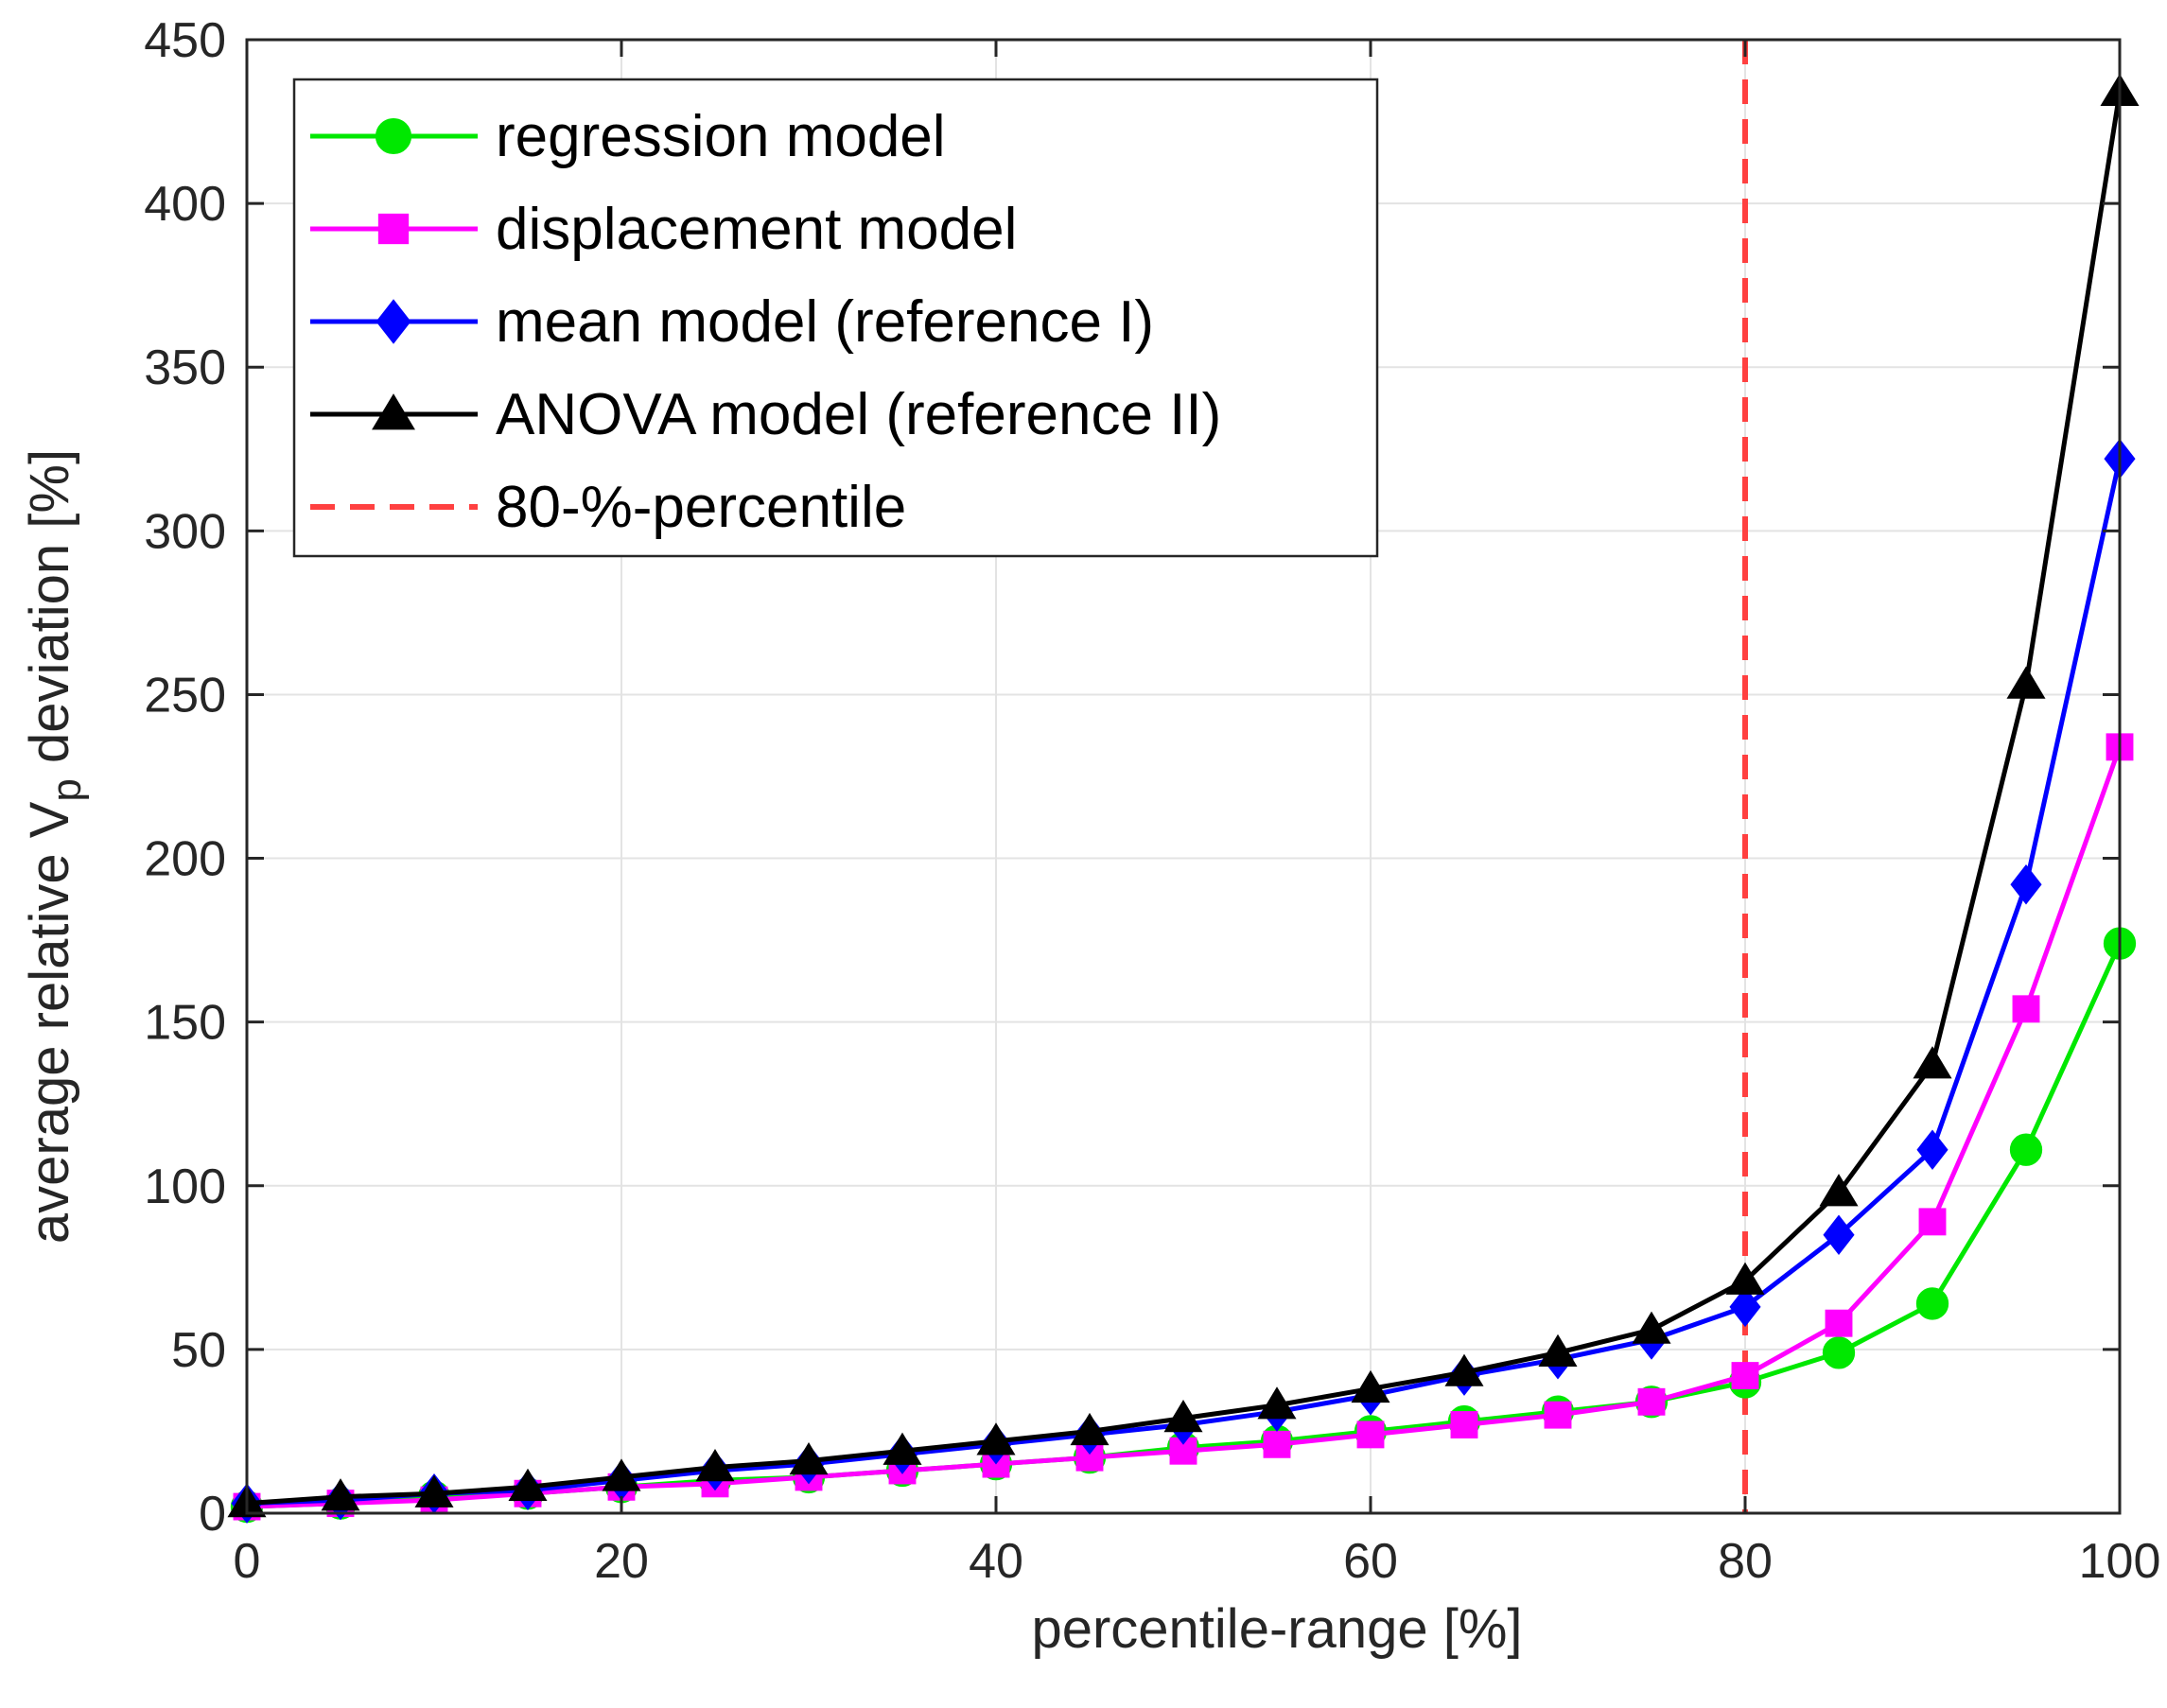  I want to click on y-tick-label: 400, so click(185, 204).